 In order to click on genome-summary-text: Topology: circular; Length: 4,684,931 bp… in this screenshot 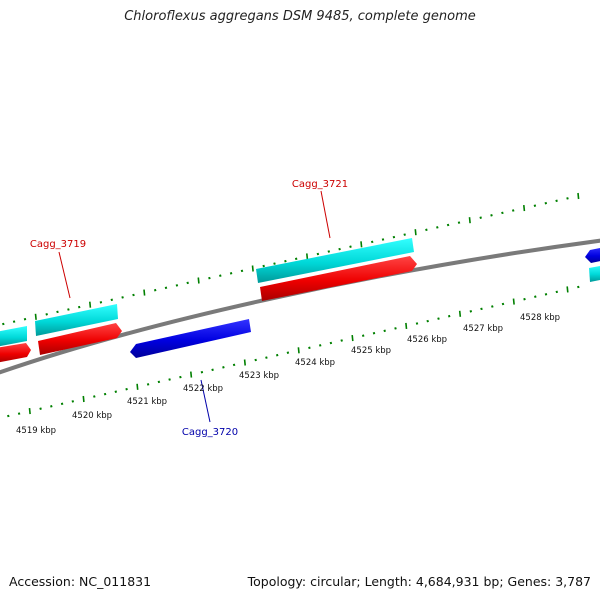, I will do `click(419, 581)`.